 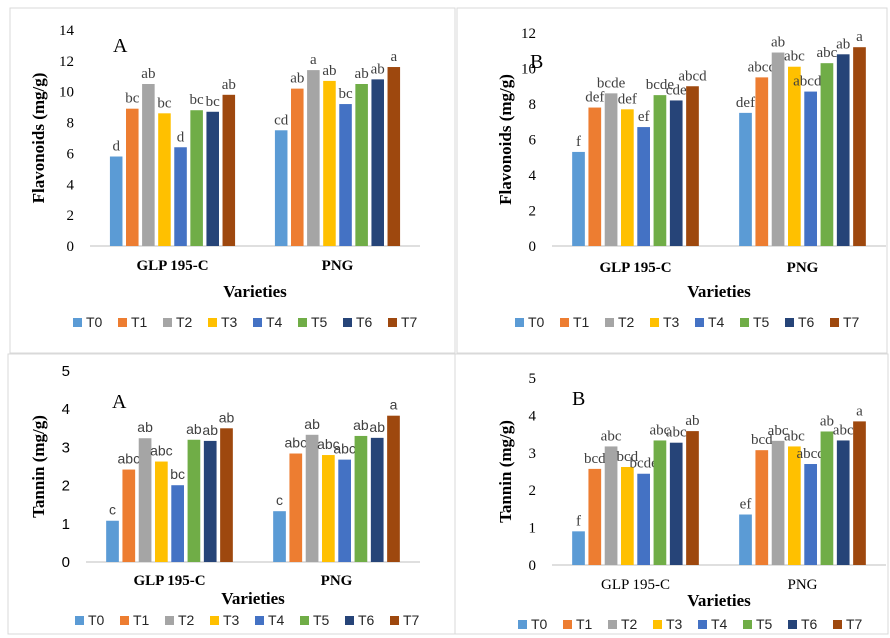 What do you see at coordinates (71, 124) in the screenshot?
I see `y-tick-label: 8` at bounding box center [71, 124].